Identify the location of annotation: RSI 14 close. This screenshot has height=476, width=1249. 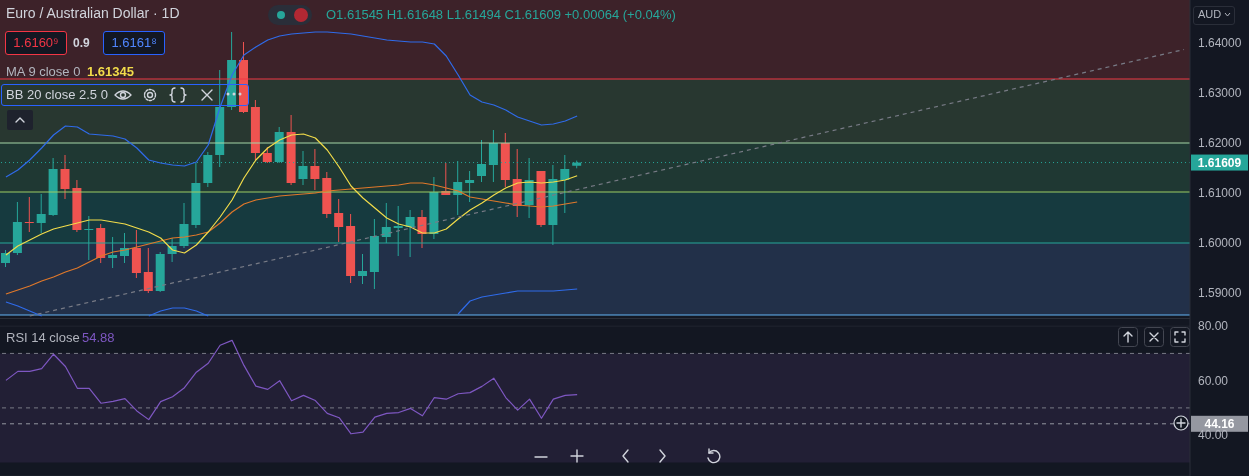
(43, 337).